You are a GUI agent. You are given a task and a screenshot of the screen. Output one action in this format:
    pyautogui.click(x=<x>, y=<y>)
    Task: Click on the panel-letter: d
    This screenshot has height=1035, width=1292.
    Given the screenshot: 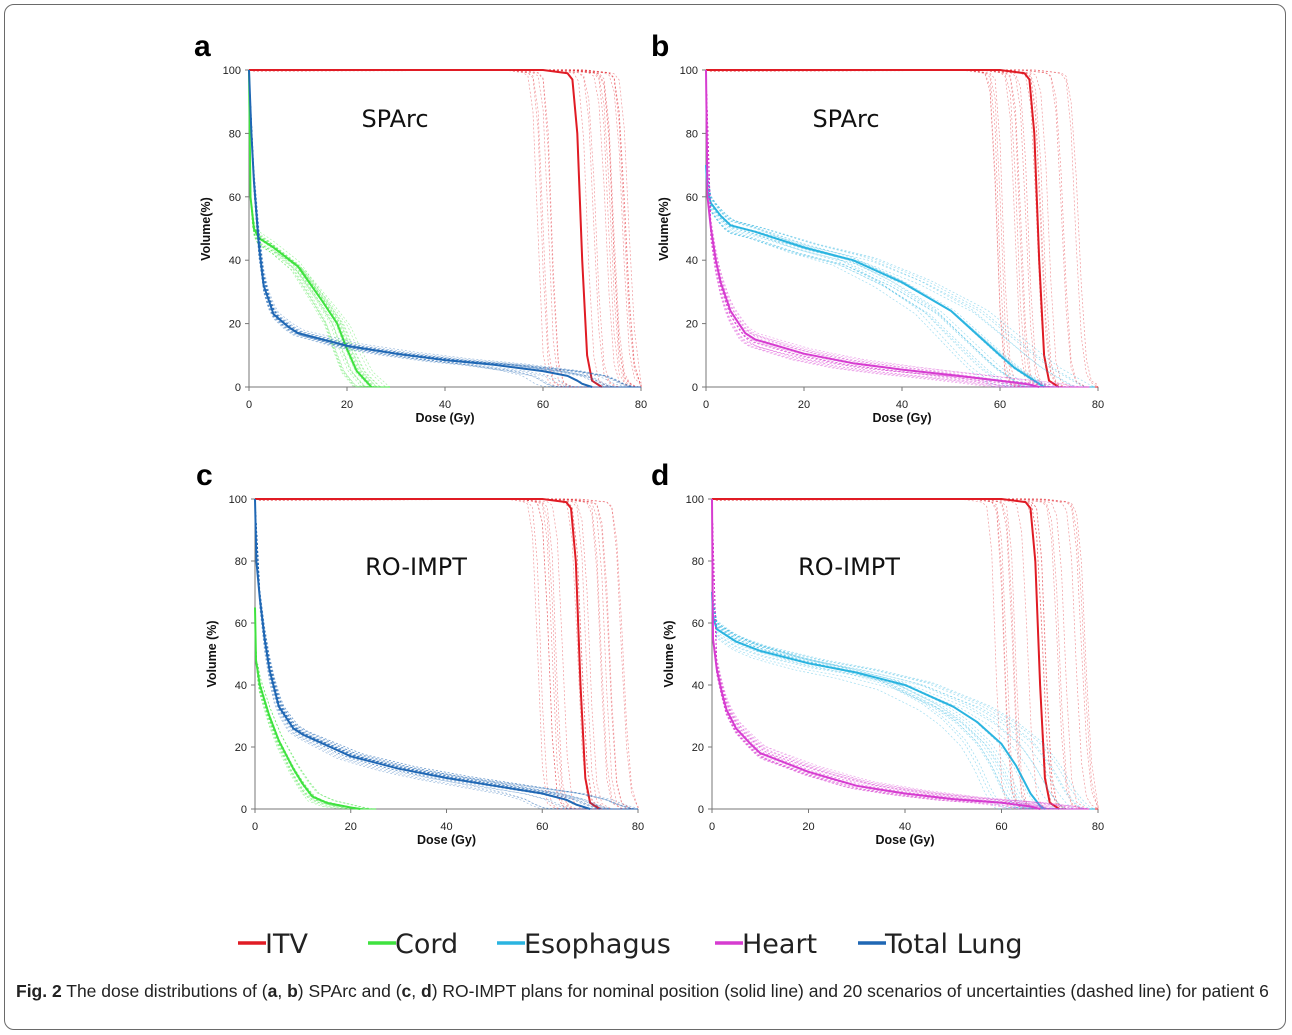 What is the action you would take?
    pyautogui.click(x=660, y=475)
    